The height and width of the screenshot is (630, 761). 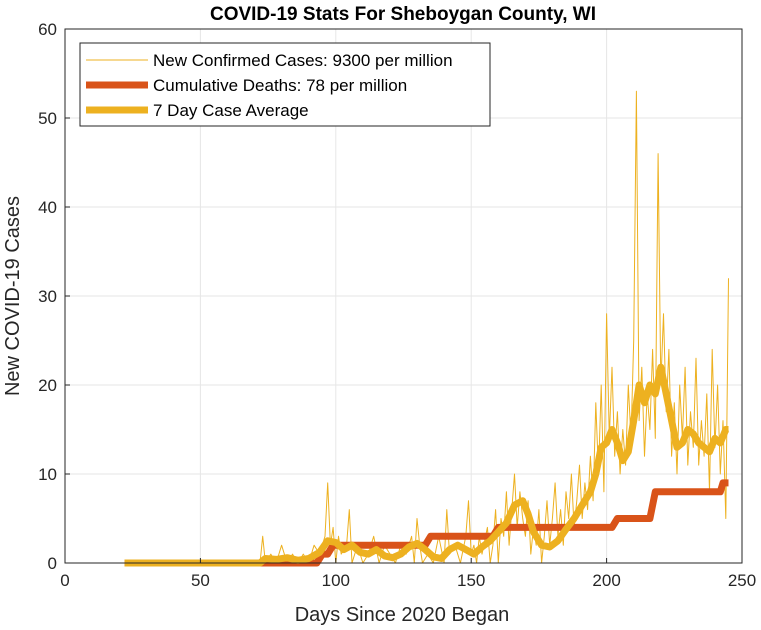 I want to click on x-axis-label: Days Since 2020 Began, so click(x=402, y=615).